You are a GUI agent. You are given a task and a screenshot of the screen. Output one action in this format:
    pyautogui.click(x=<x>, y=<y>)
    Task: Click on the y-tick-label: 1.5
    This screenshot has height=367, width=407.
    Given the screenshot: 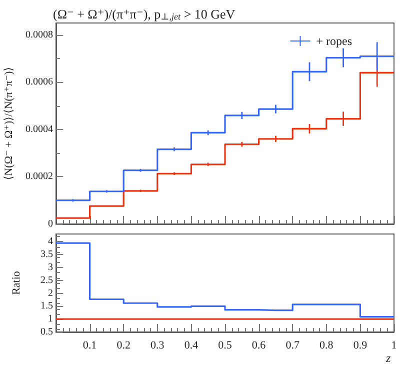 What is the action you would take?
    pyautogui.click(x=46, y=306)
    